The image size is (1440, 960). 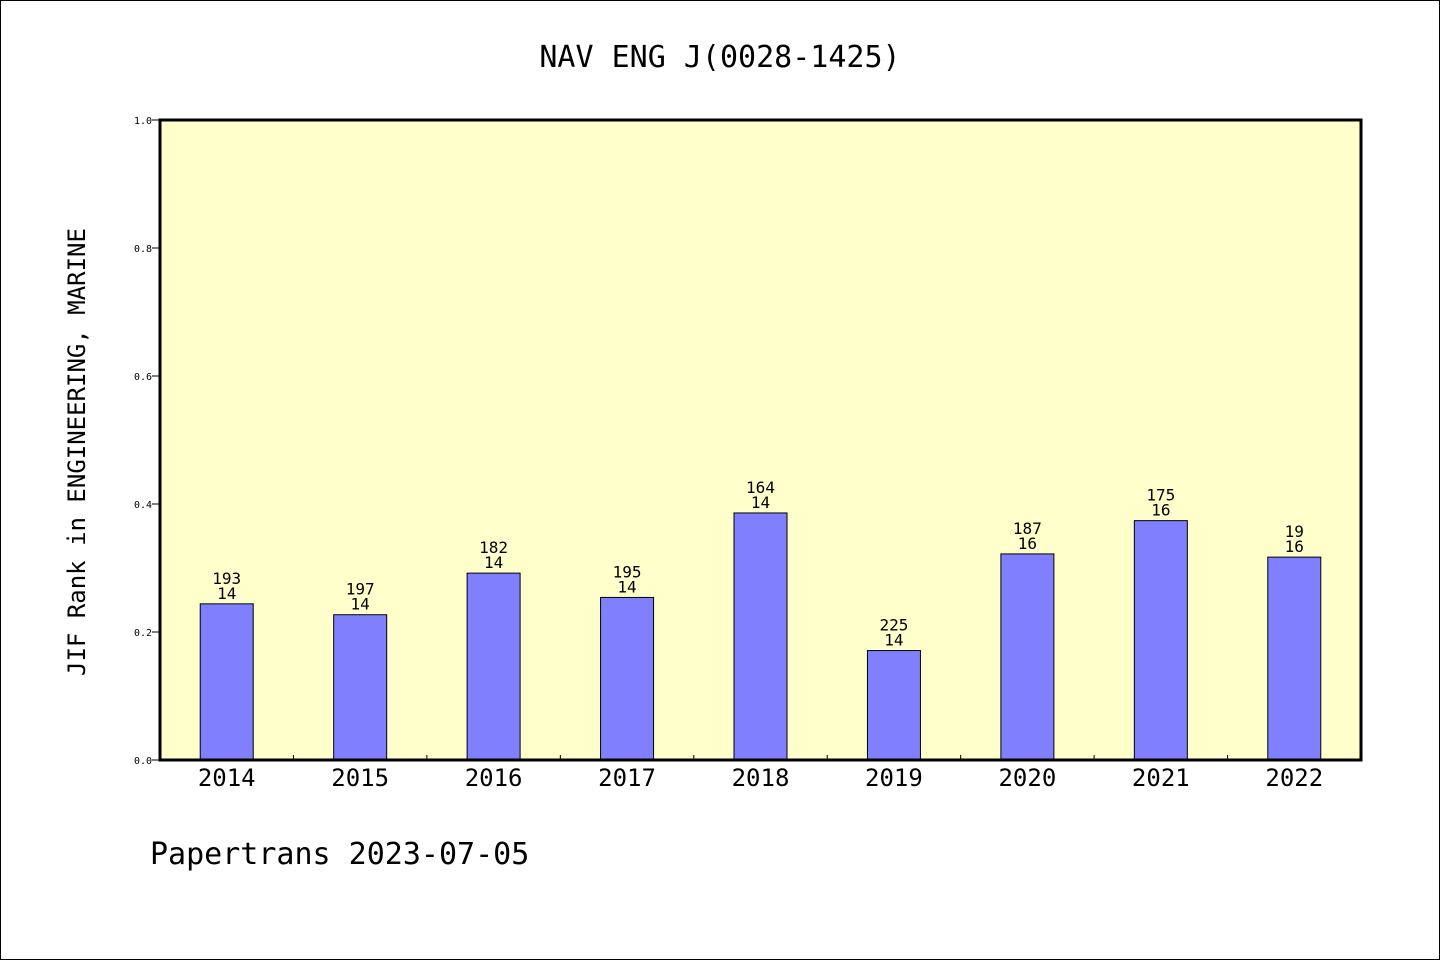 I want to click on x-tick-label: 2014, so click(x=227, y=778).